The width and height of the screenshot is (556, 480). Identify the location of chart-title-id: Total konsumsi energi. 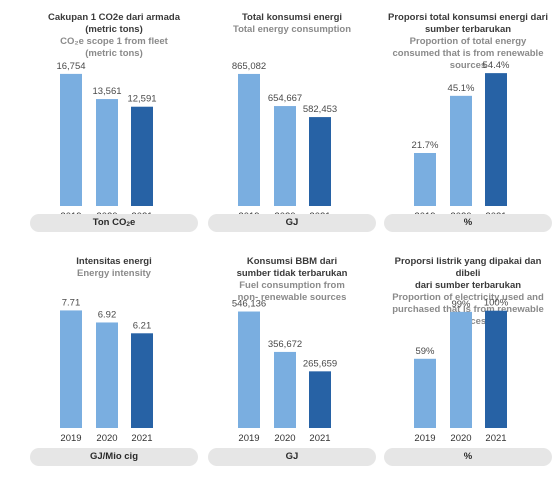
(292, 17).